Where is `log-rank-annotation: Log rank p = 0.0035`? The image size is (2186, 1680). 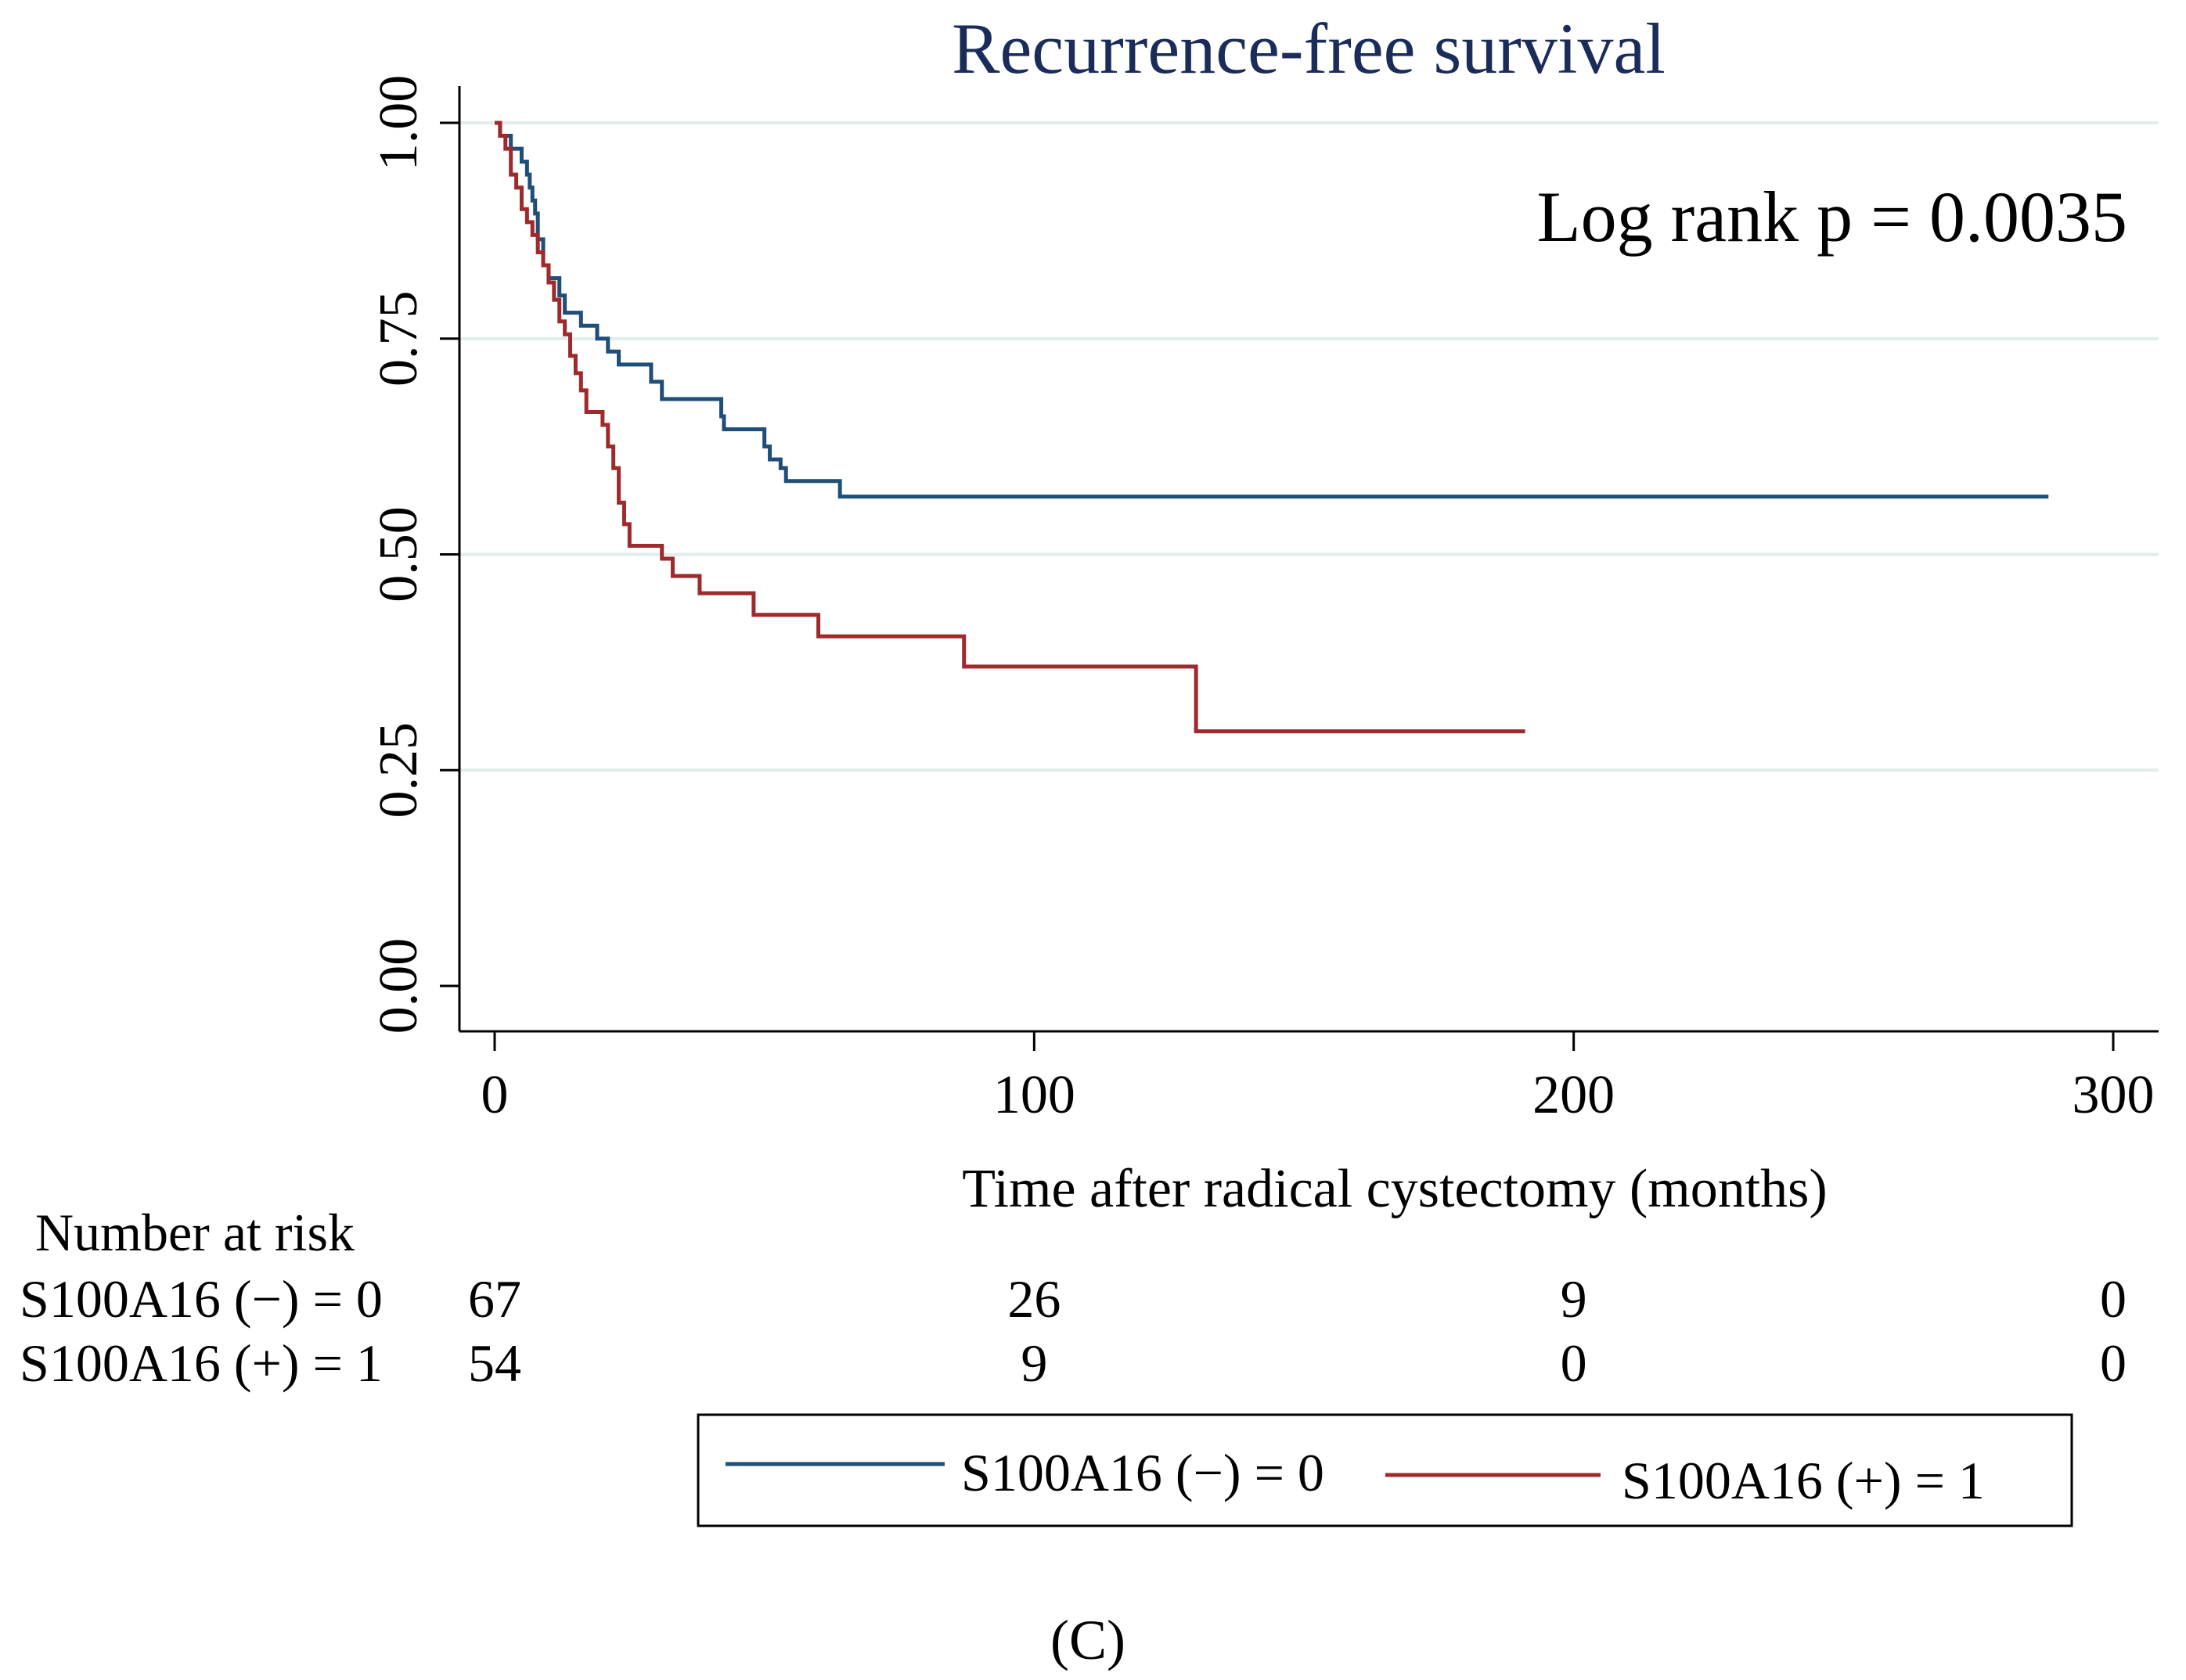 log-rank-annotation: Log rank p = 0.0035 is located at coordinates (1832, 217).